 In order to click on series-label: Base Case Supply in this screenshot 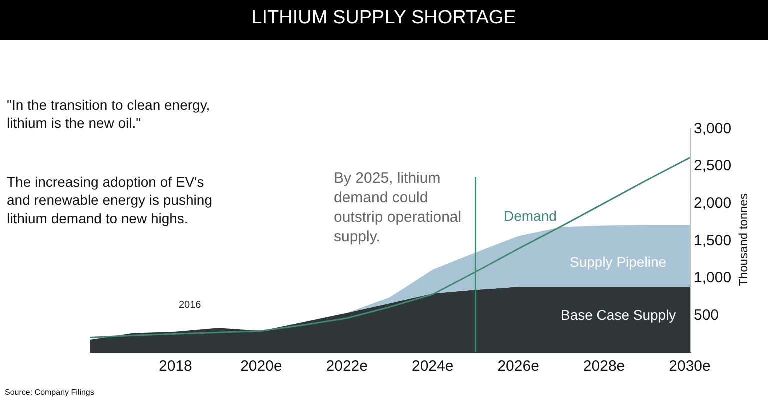, I will do `click(618, 315)`.